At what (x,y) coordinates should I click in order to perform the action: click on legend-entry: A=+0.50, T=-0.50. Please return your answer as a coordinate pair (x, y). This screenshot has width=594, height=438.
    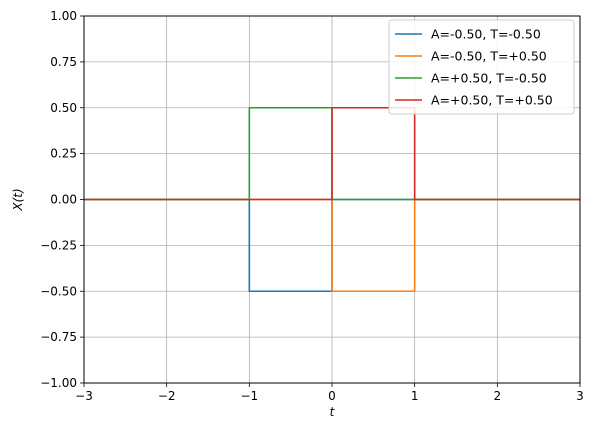
    Looking at the image, I should click on (489, 78).